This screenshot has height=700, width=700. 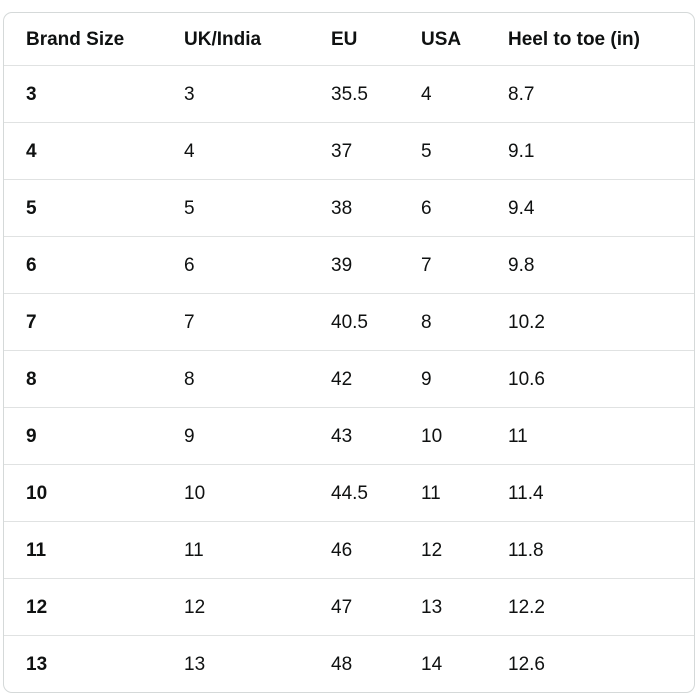 I want to click on table-row: 9 9 43 10 11, so click(x=349, y=436).